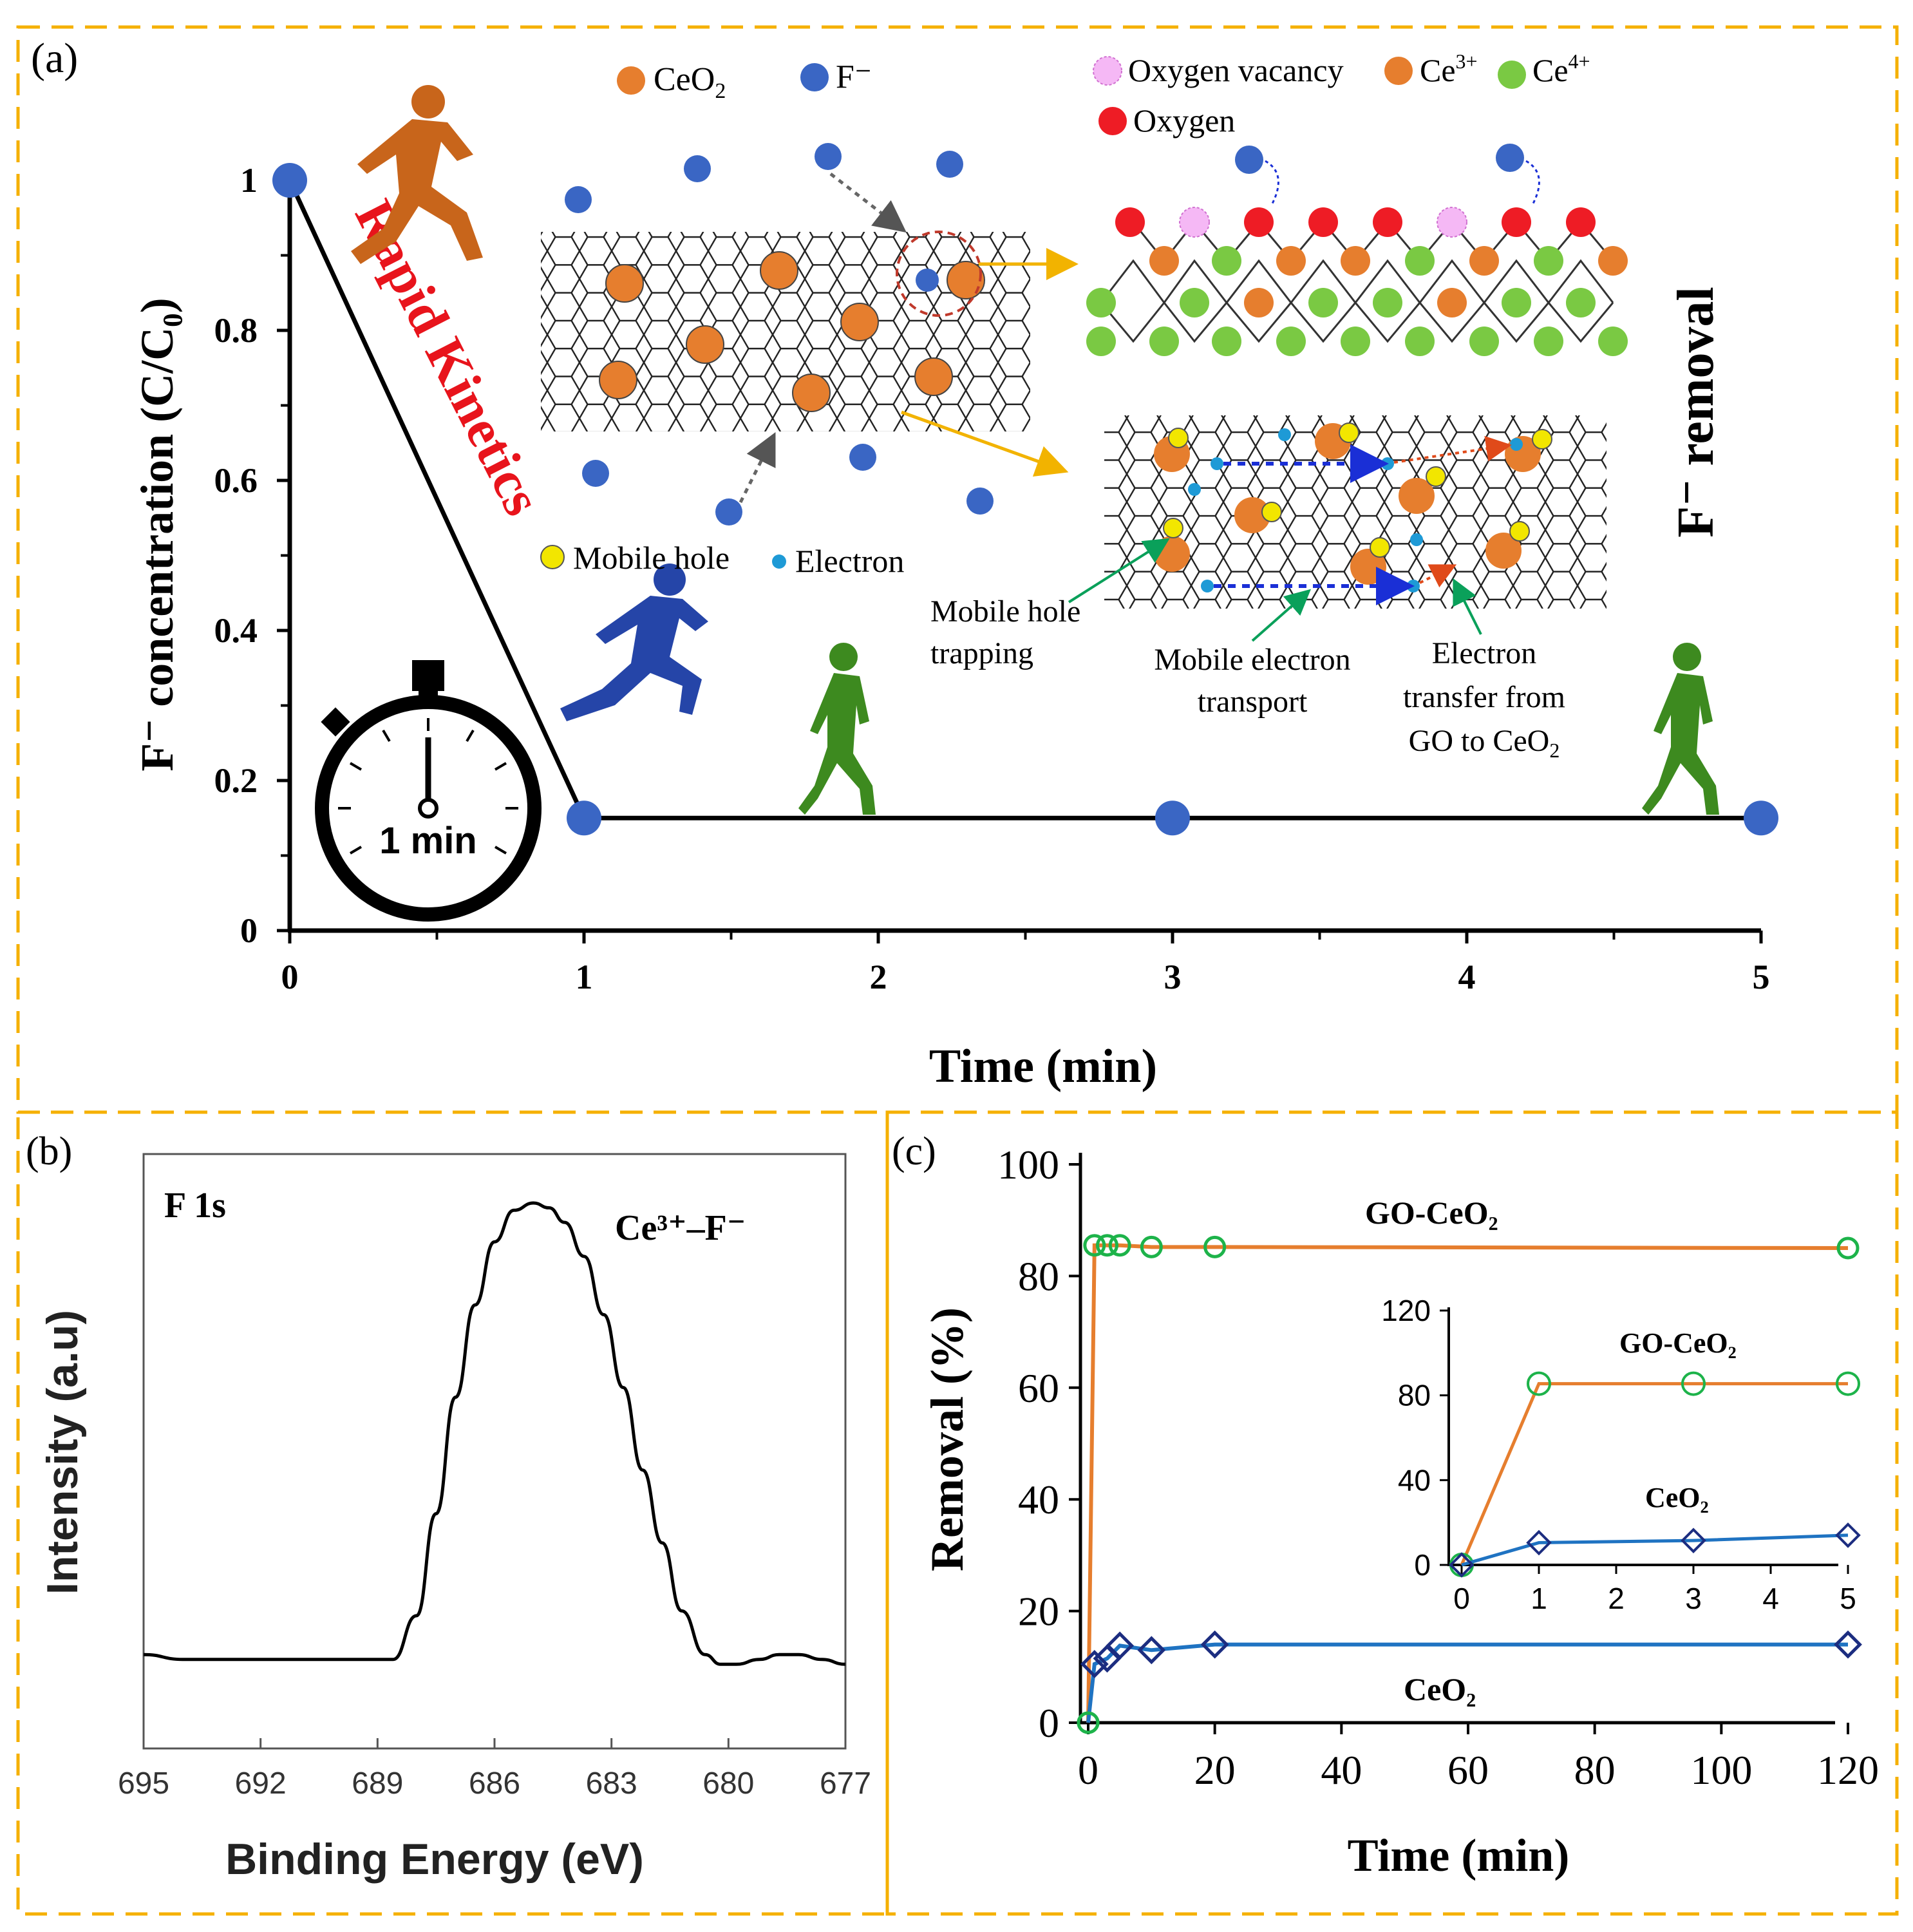 Image resolution: width=1913 pixels, height=1932 pixels. What do you see at coordinates (914, 1151) in the screenshot?
I see `panel-c-label: (c)` at bounding box center [914, 1151].